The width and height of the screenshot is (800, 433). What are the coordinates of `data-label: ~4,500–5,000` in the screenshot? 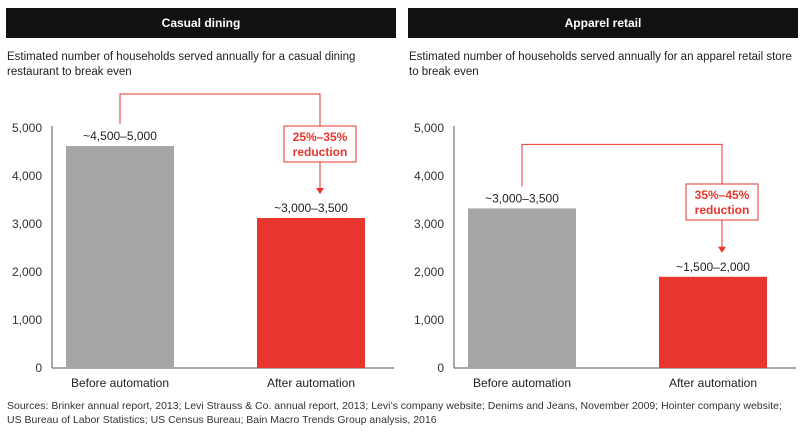 It's located at (120, 136).